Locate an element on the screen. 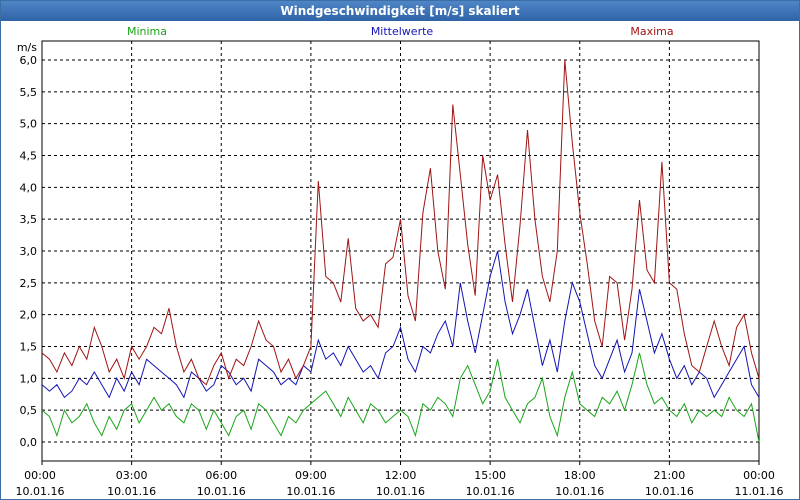  x-tick-time: 06:00 is located at coordinates (221, 475).